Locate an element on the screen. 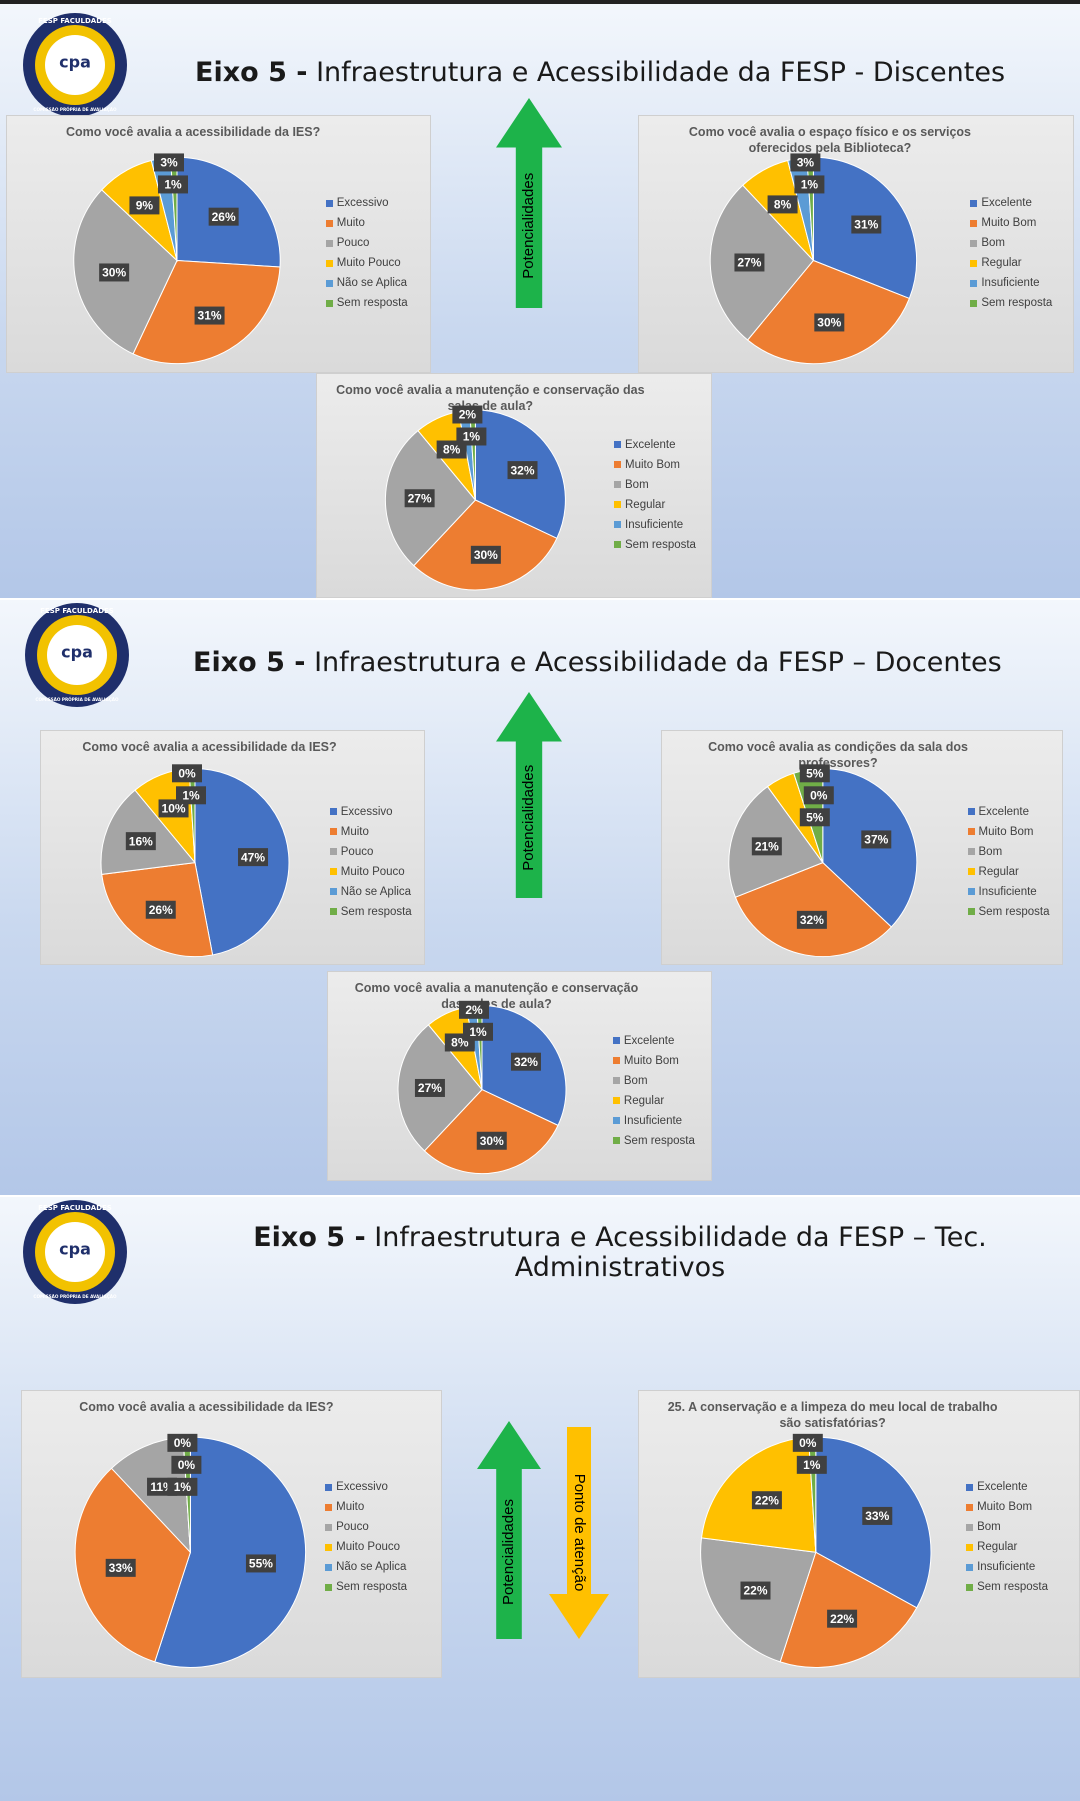 Image resolution: width=1080 pixels, height=1801 pixels. data-label: 16% is located at coordinates (141, 841).